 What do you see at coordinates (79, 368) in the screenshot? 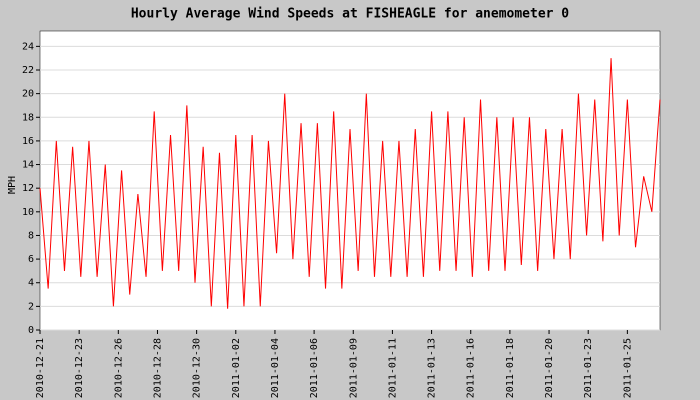
I see `x-tick-label: 2010-12-23` at bounding box center [79, 368].